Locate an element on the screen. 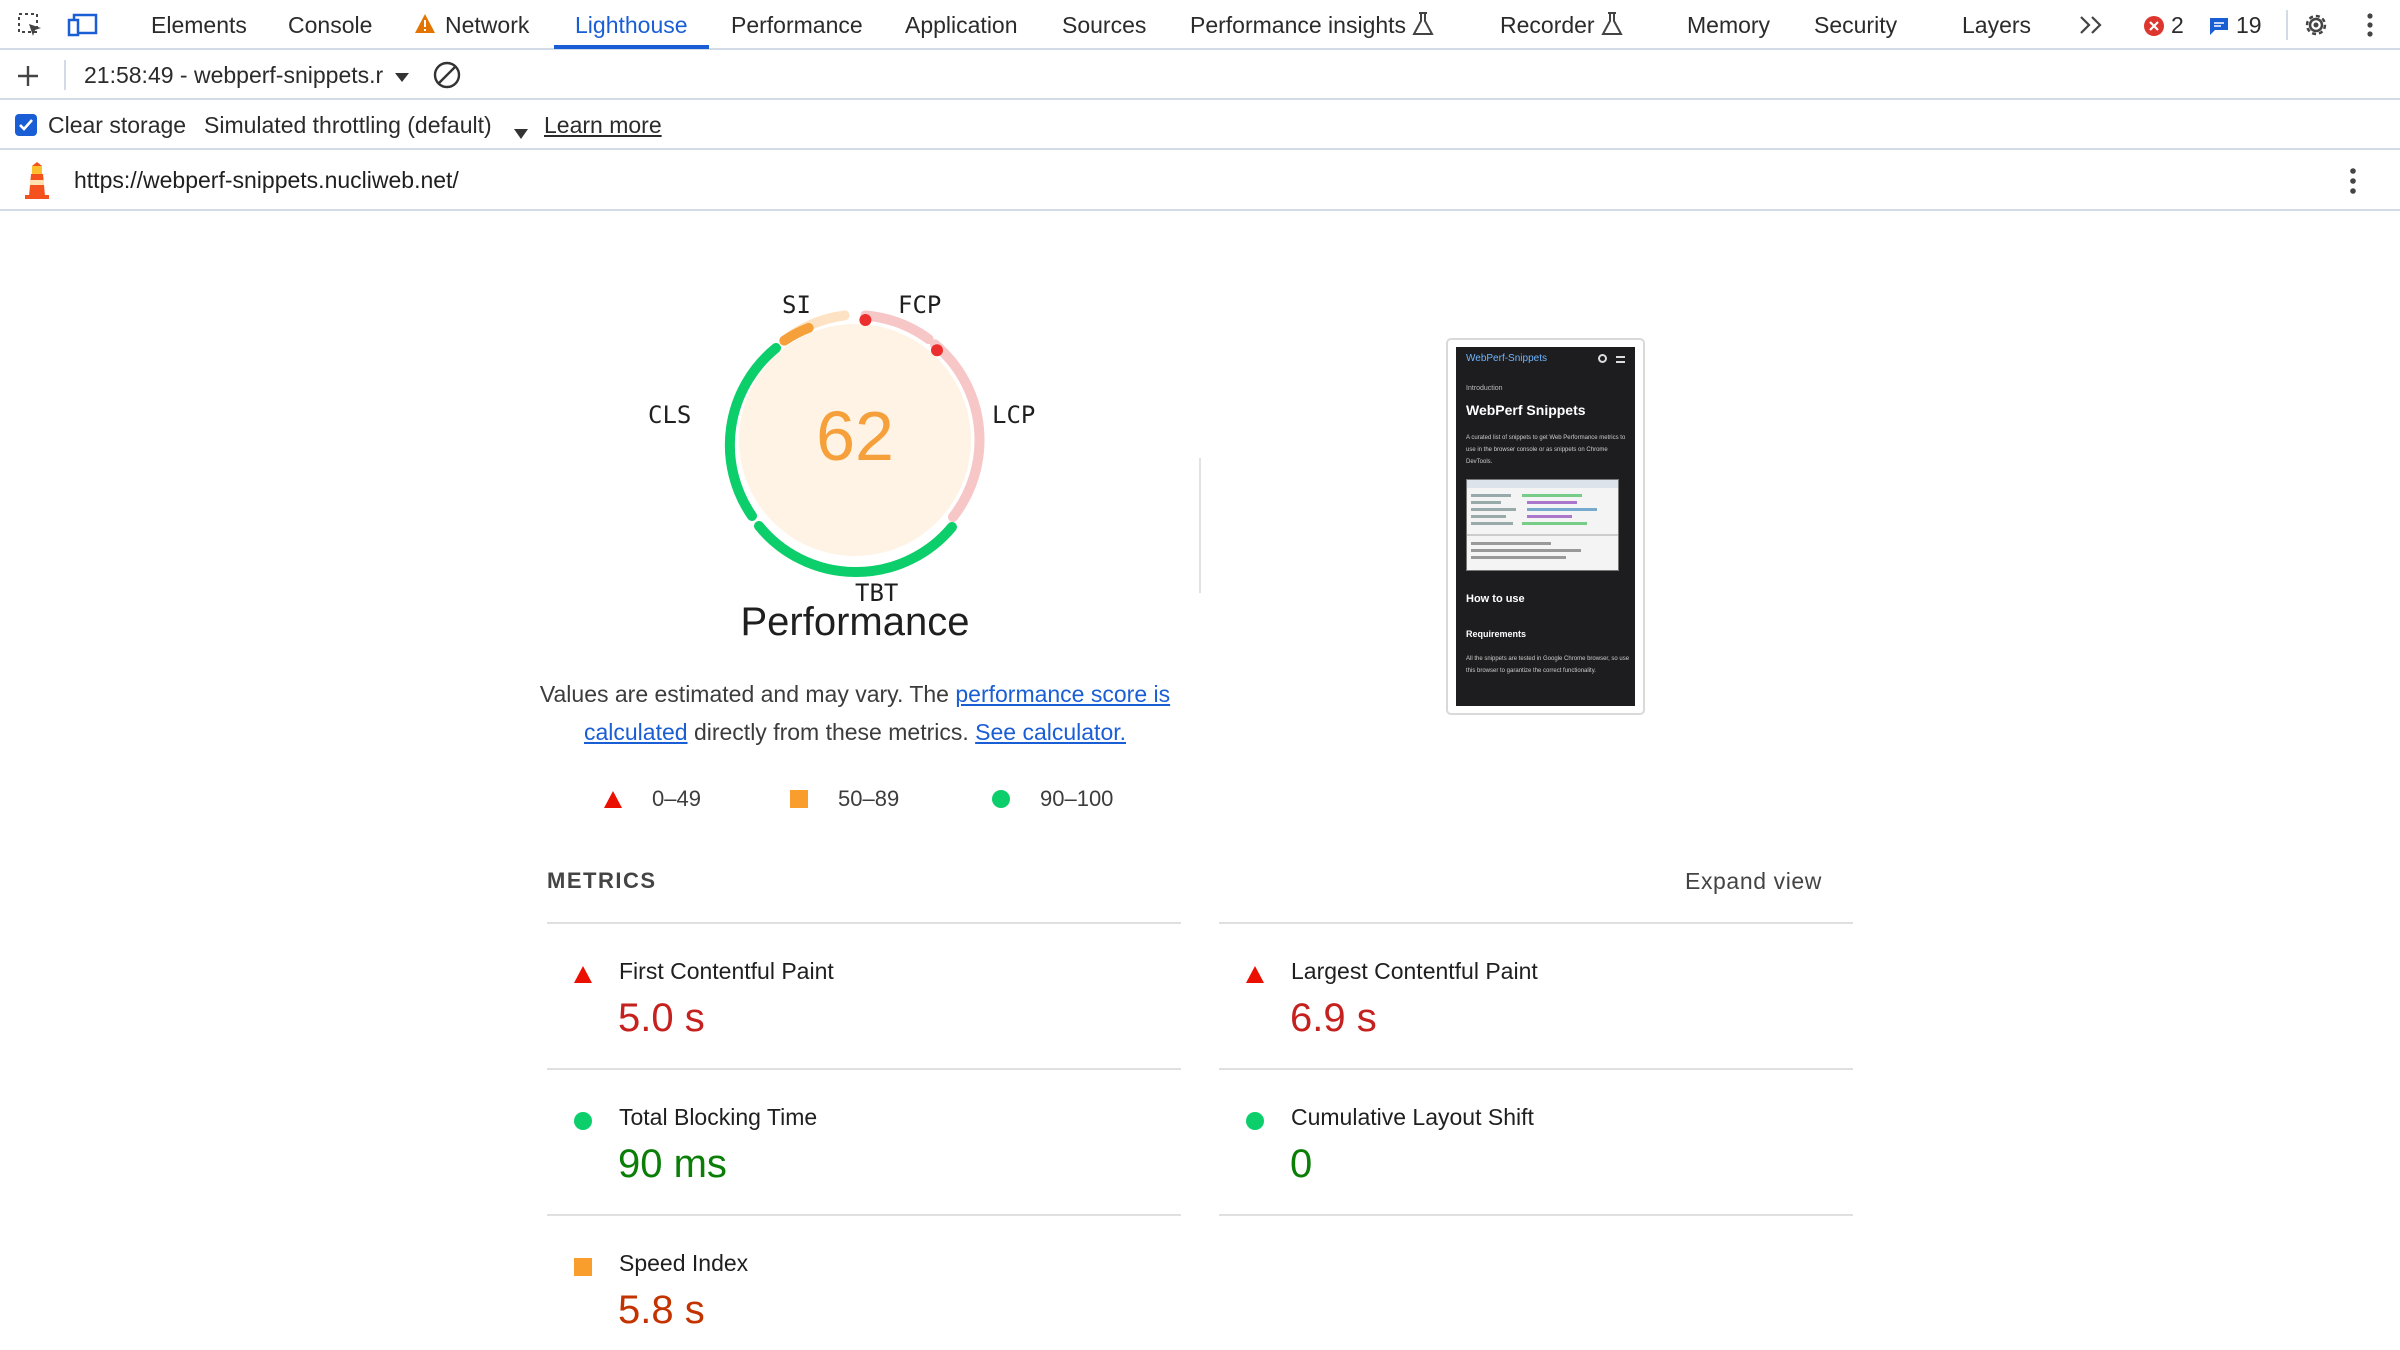  fail-triangle-icon is located at coordinates (583, 974).